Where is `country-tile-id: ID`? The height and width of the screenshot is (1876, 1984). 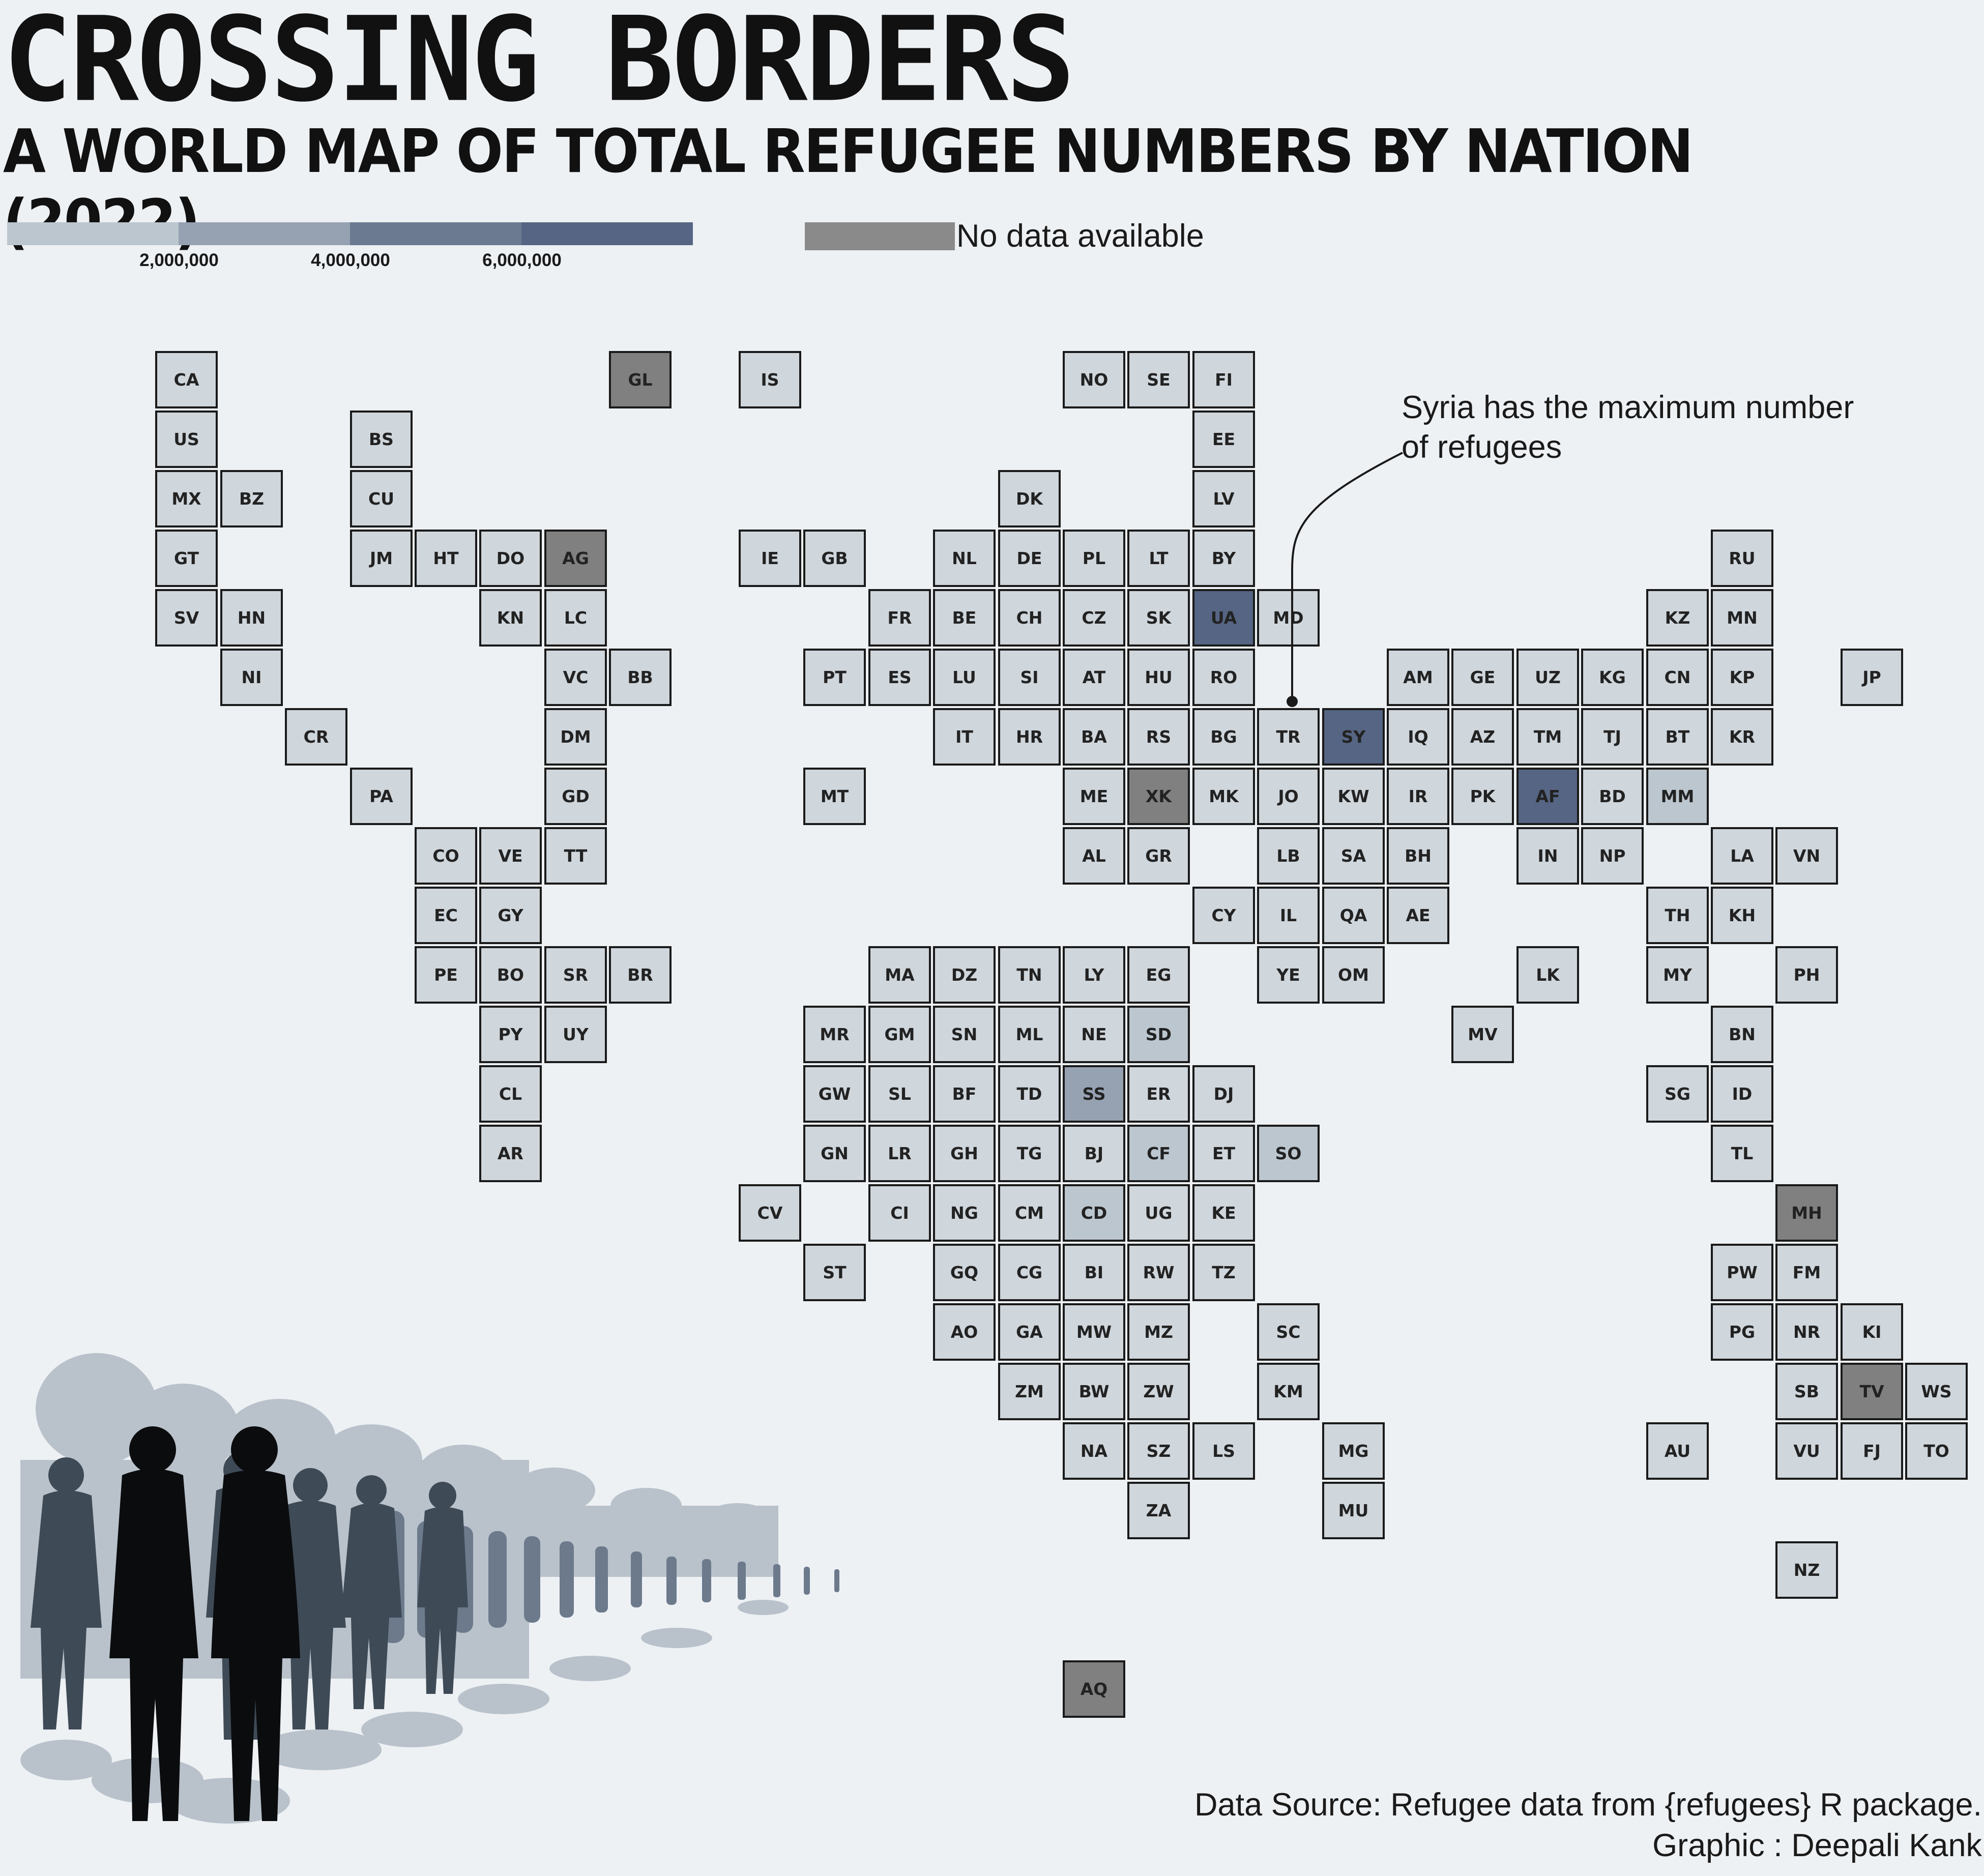 country-tile-id: ID is located at coordinates (1742, 1094).